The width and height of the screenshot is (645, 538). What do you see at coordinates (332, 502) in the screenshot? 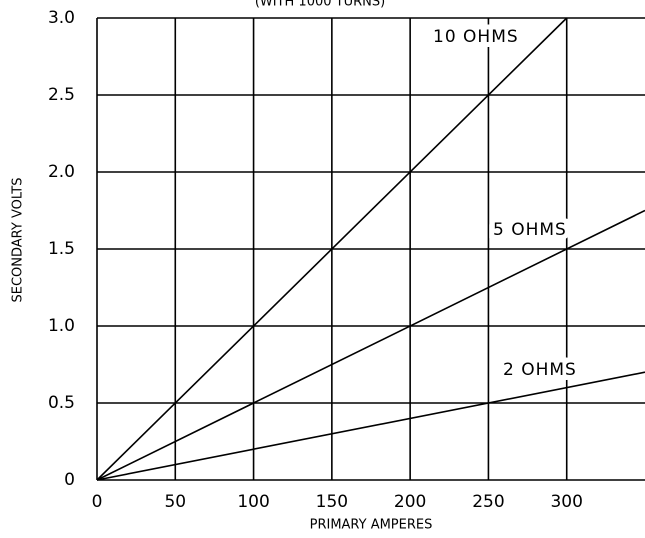
I see `x-tick-label: 150` at bounding box center [332, 502].